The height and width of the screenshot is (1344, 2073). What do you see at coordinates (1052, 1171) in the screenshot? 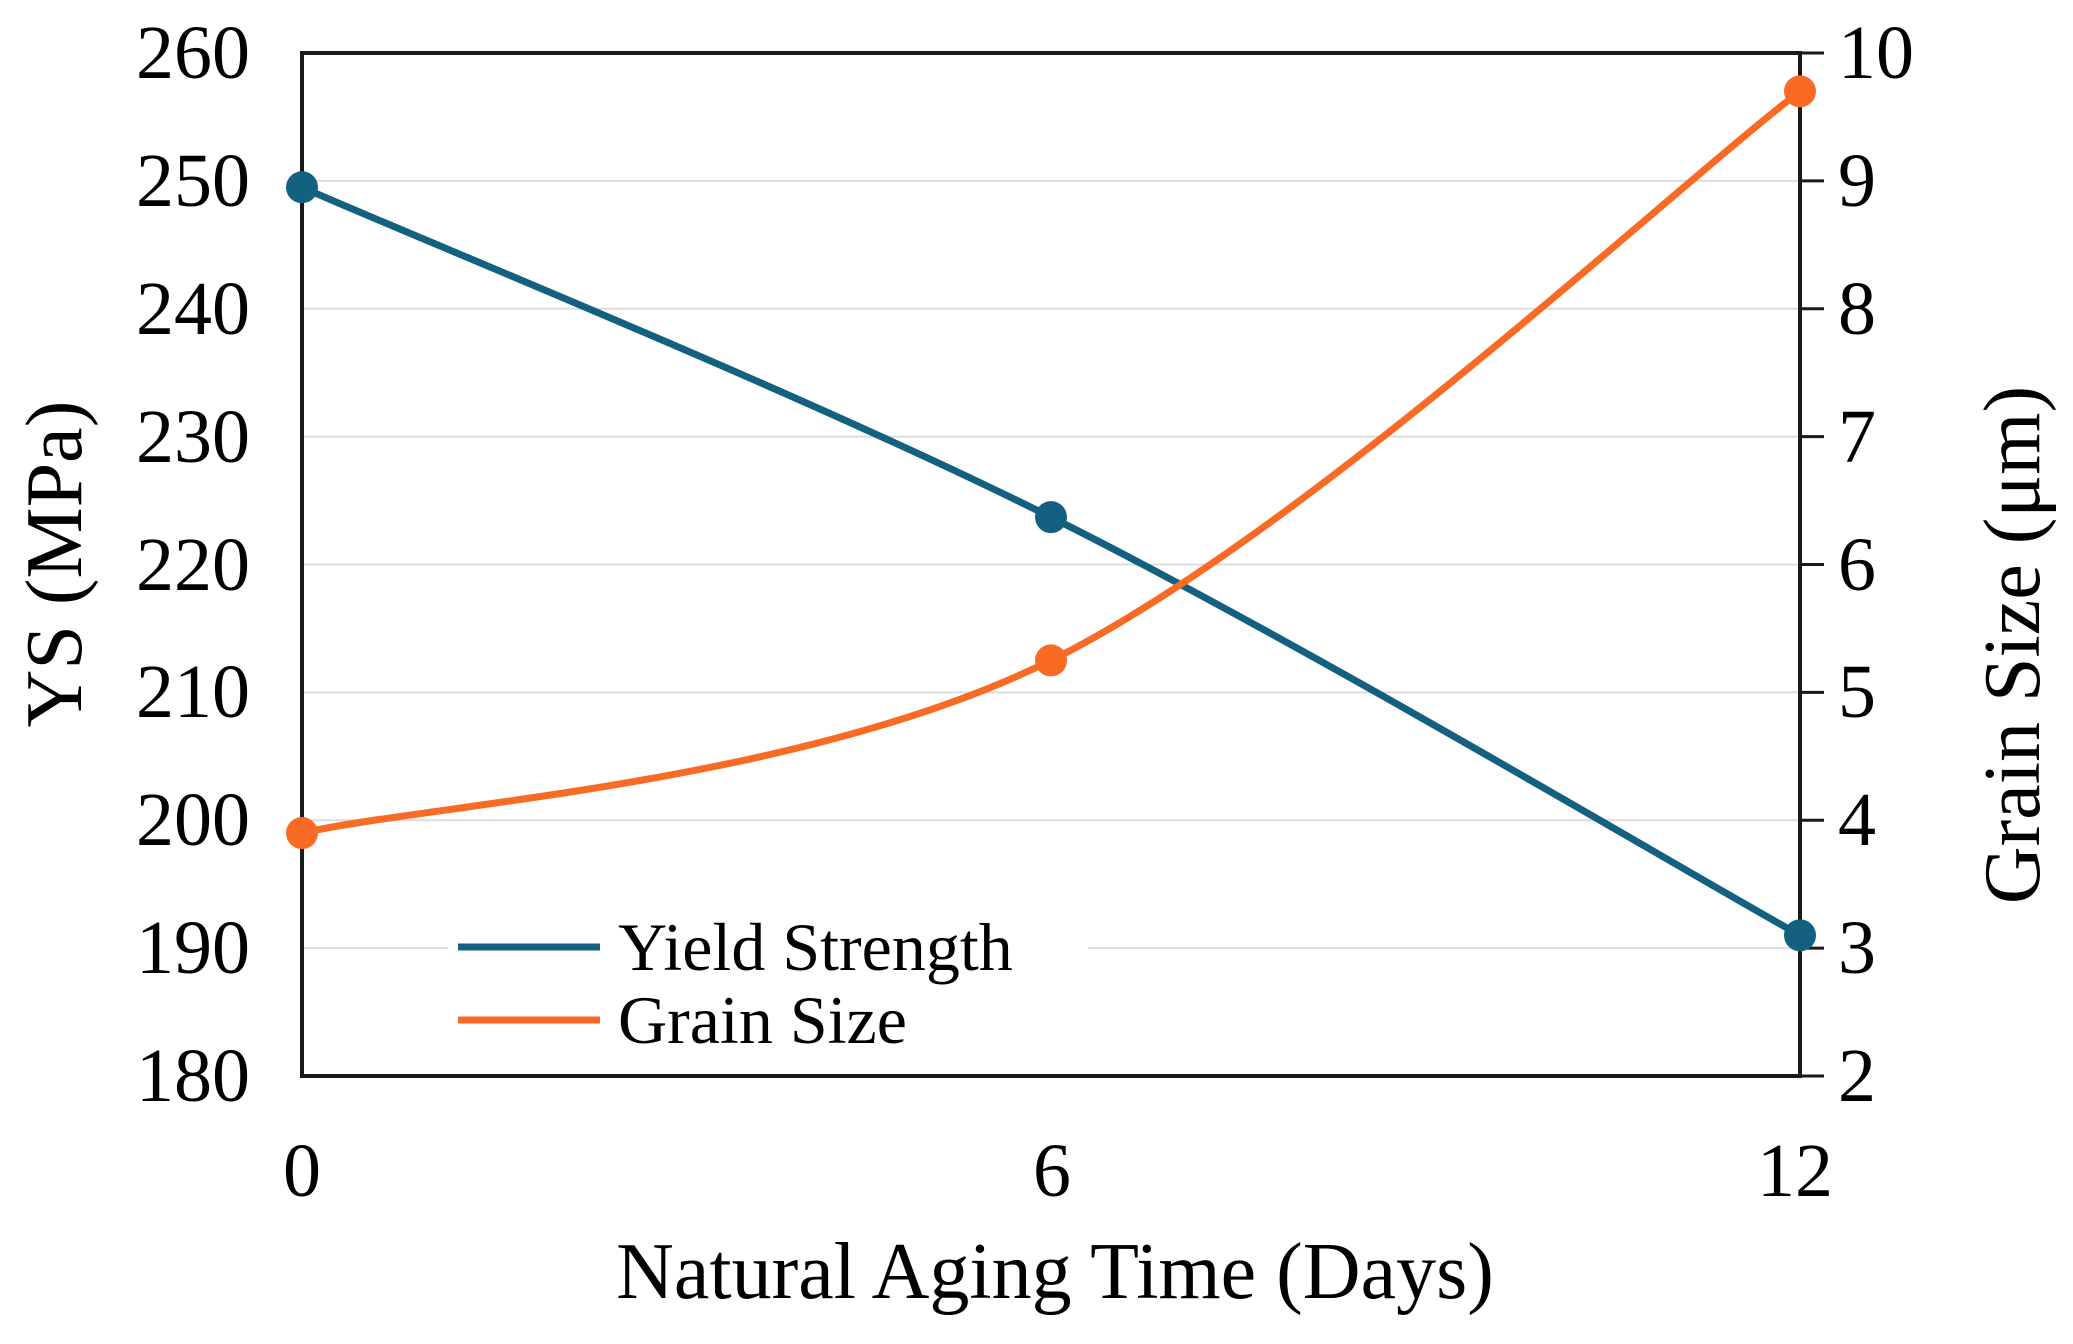
I see `x-axis-tick-label: 6` at bounding box center [1052, 1171].